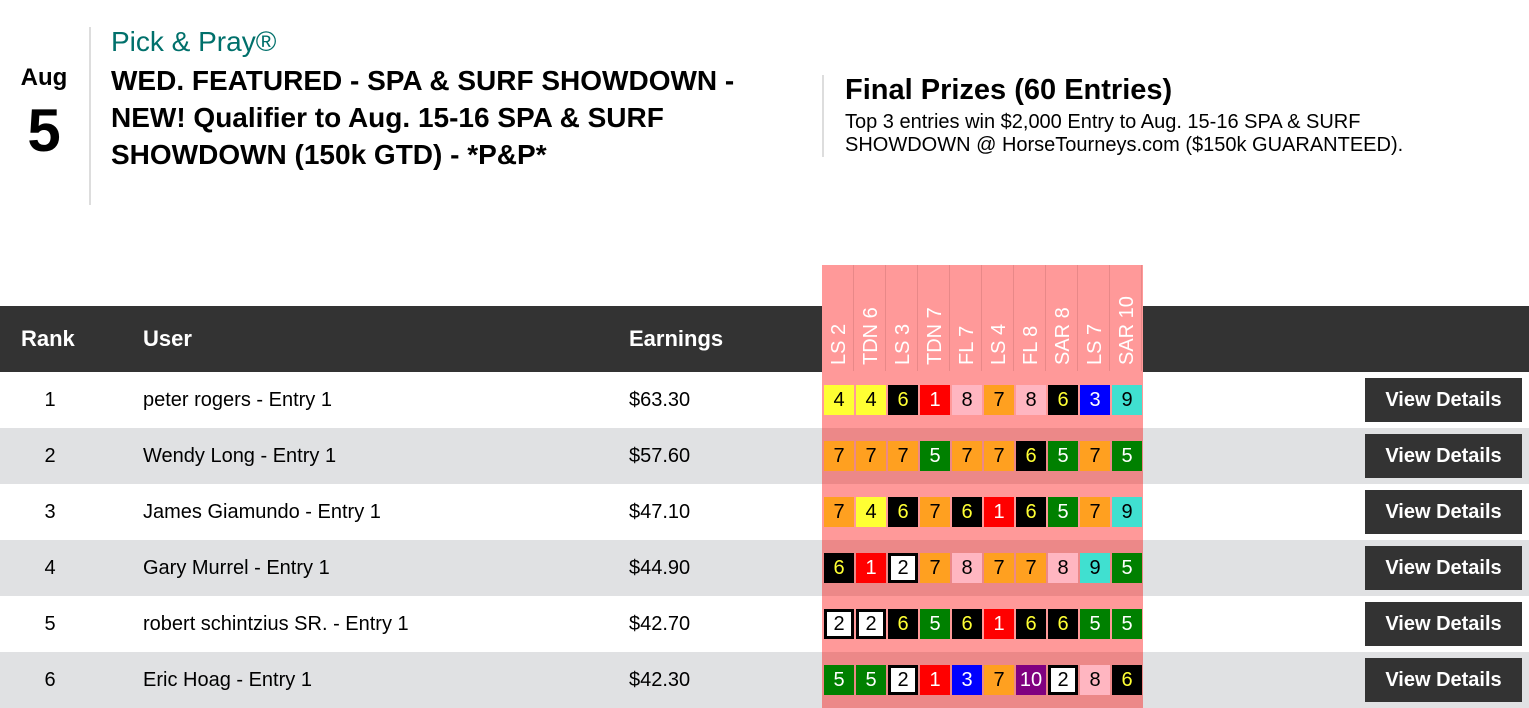  I want to click on race-label: SAR 10, so click(1126, 330).